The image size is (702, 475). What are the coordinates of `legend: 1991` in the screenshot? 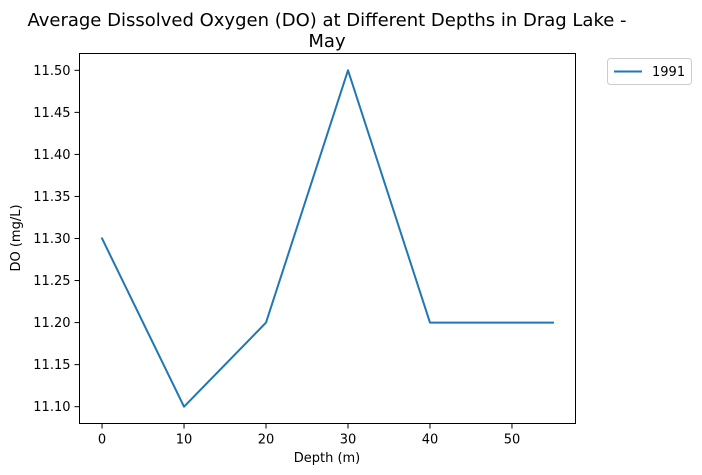 It's located at (649, 71).